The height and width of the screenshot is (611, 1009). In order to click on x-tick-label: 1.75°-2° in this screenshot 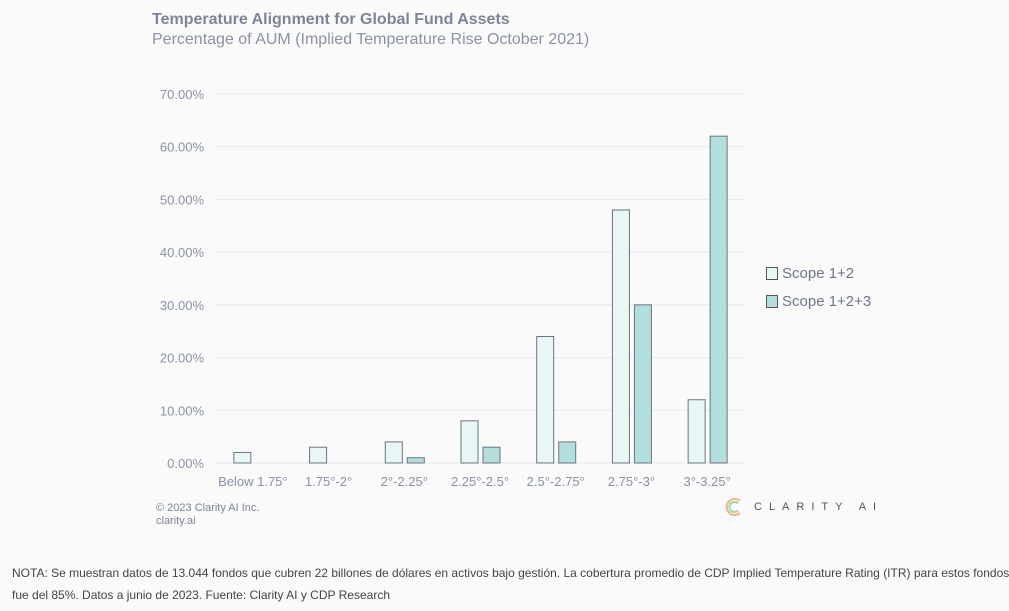, I will do `click(328, 481)`.